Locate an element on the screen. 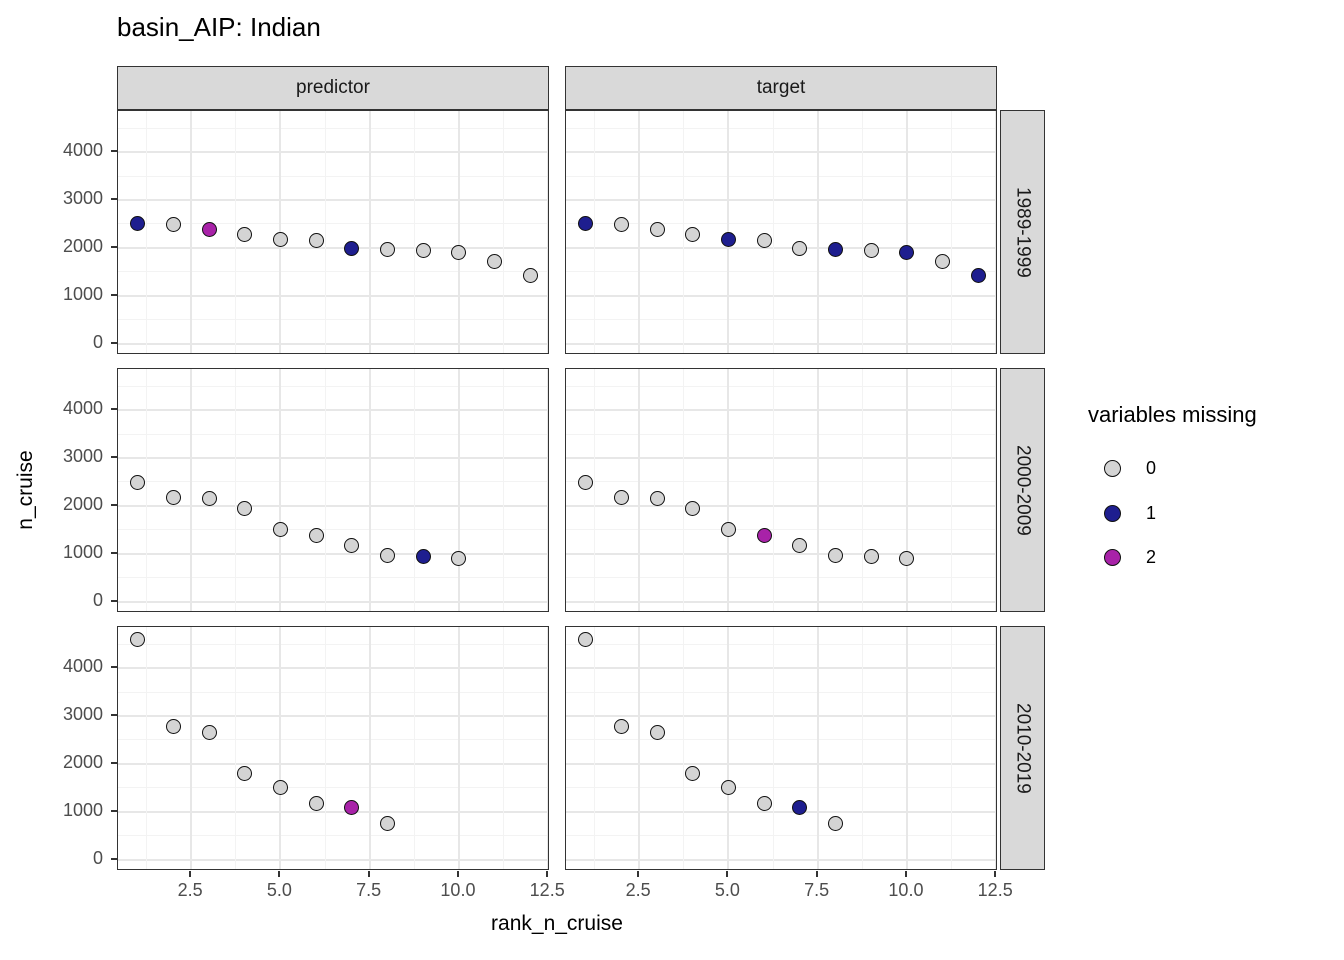  facet-strip-label: 1989-1999 is located at coordinates (1023, 232).